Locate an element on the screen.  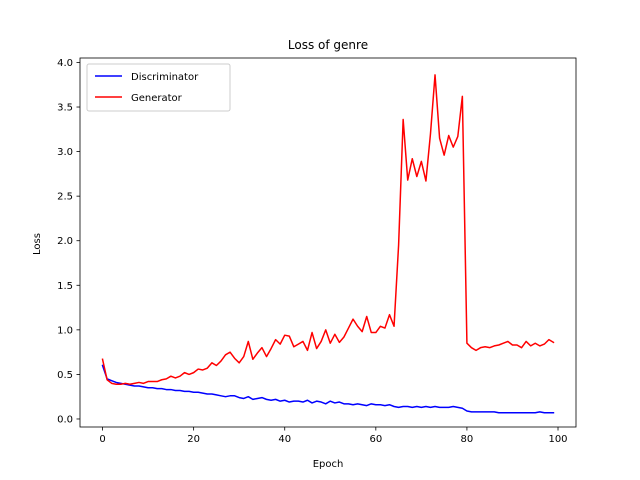
y-tick-label: 2.0 is located at coordinates (65, 241).